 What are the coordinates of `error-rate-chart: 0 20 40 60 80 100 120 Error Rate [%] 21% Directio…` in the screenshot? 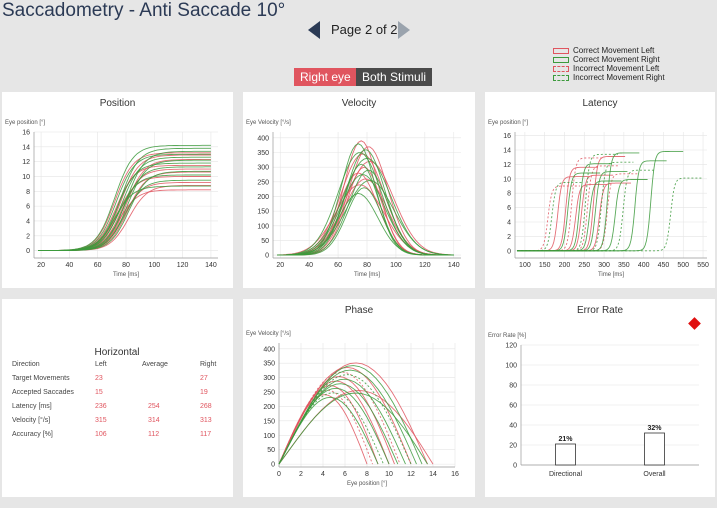 It's located at (593, 405).